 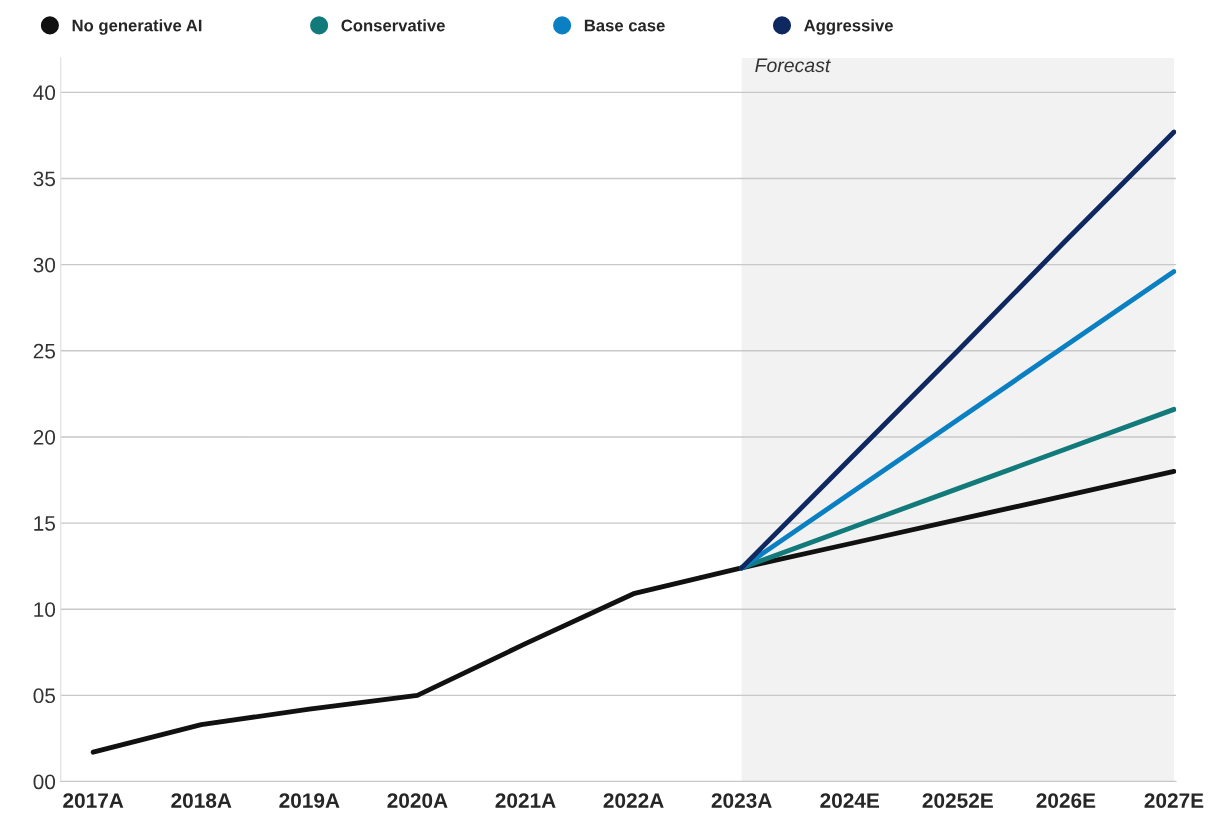 What do you see at coordinates (44, 696) in the screenshot?
I see `y-tick-label: 05` at bounding box center [44, 696].